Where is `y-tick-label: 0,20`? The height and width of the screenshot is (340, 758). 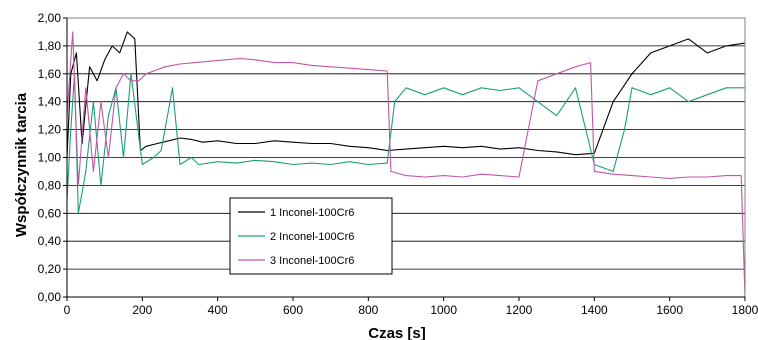
y-tick-label: 0,20 is located at coordinates (50, 269).